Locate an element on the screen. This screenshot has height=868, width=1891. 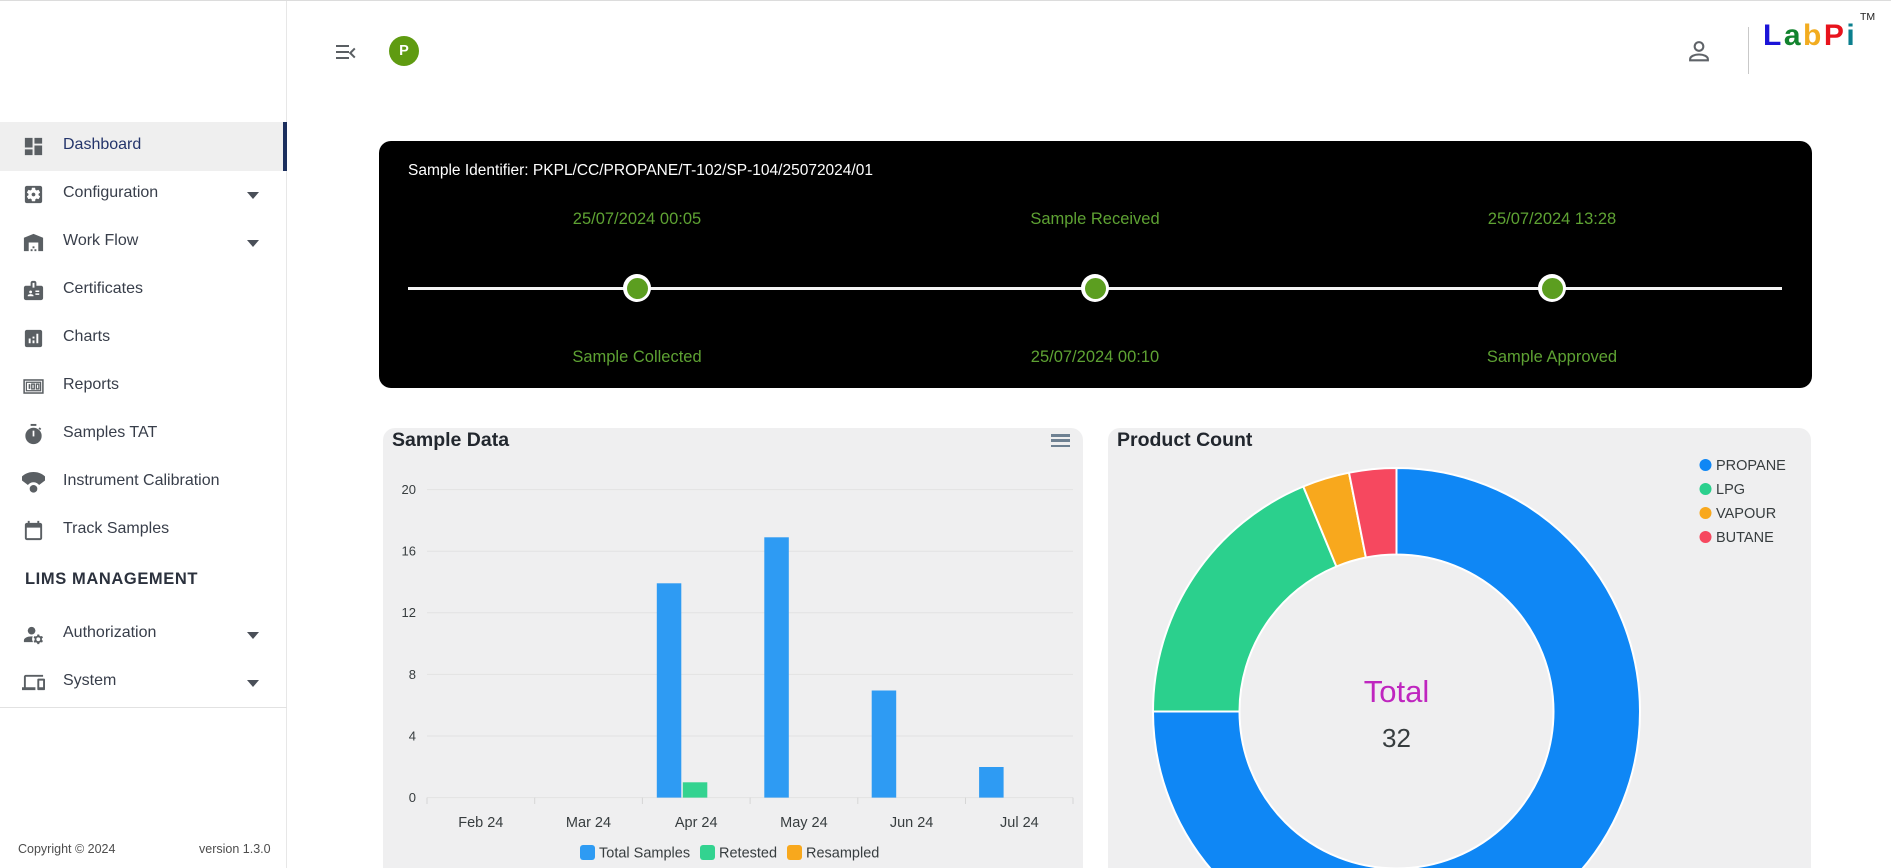
svg-text: 8 is located at coordinates (412, 674).